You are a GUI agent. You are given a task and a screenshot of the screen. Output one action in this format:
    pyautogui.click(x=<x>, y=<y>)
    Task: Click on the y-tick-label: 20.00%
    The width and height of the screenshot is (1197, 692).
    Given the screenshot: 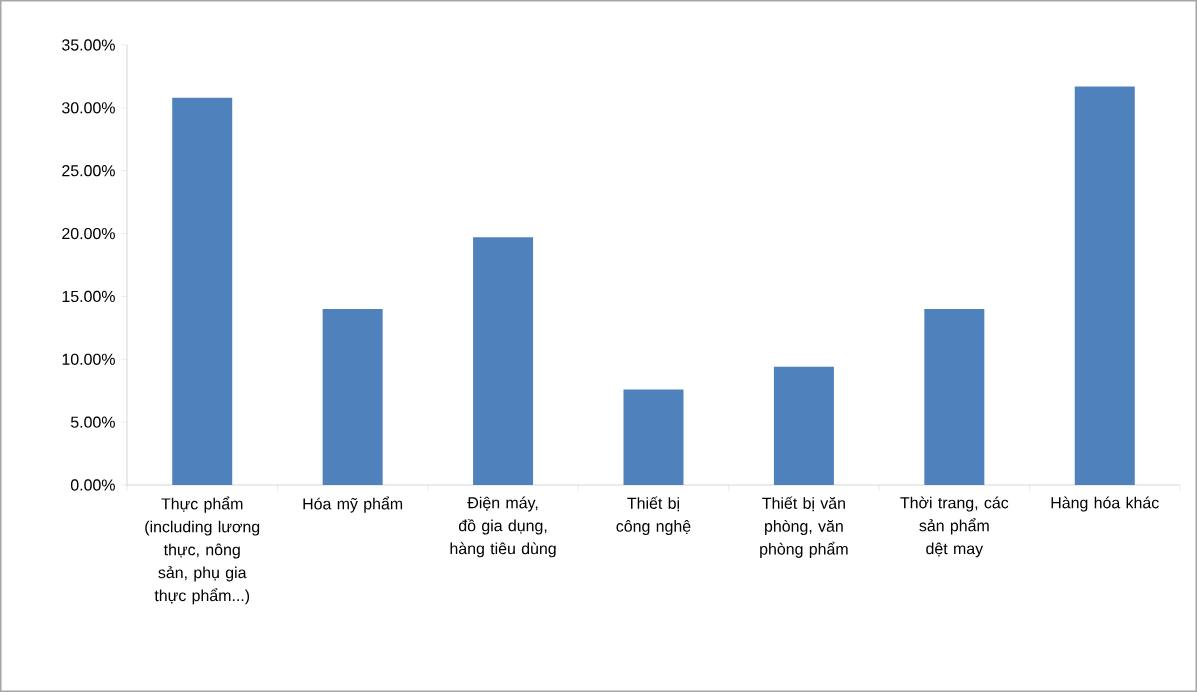 What is the action you would take?
    pyautogui.click(x=88, y=233)
    